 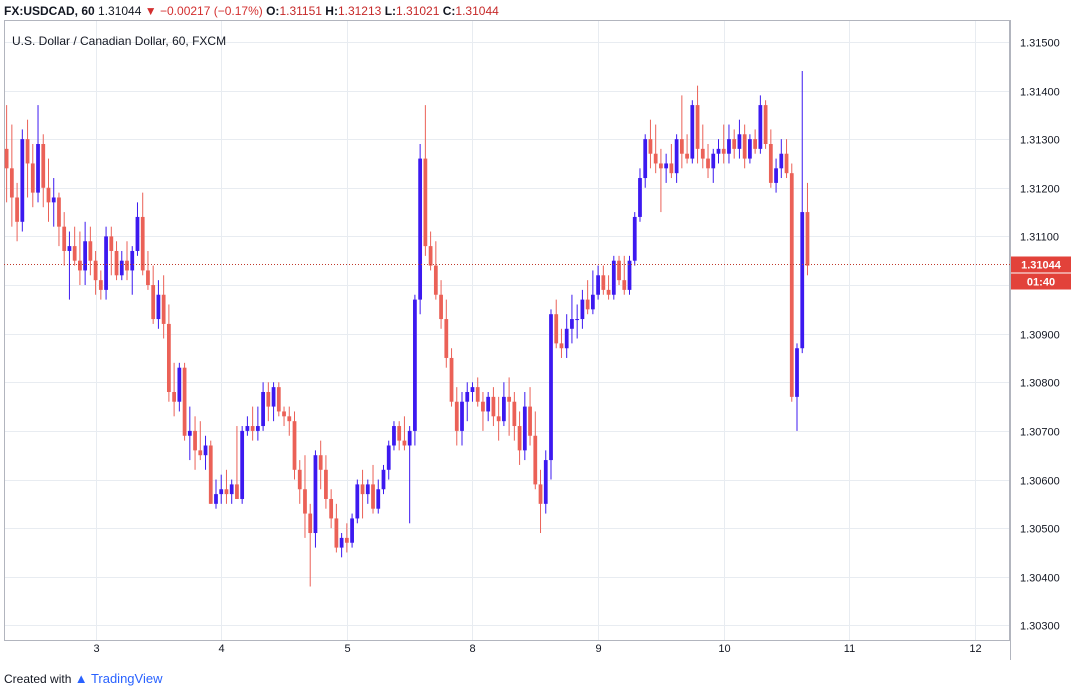 I want to click on tradingview-logo-icon: ▲, so click(x=81, y=678).